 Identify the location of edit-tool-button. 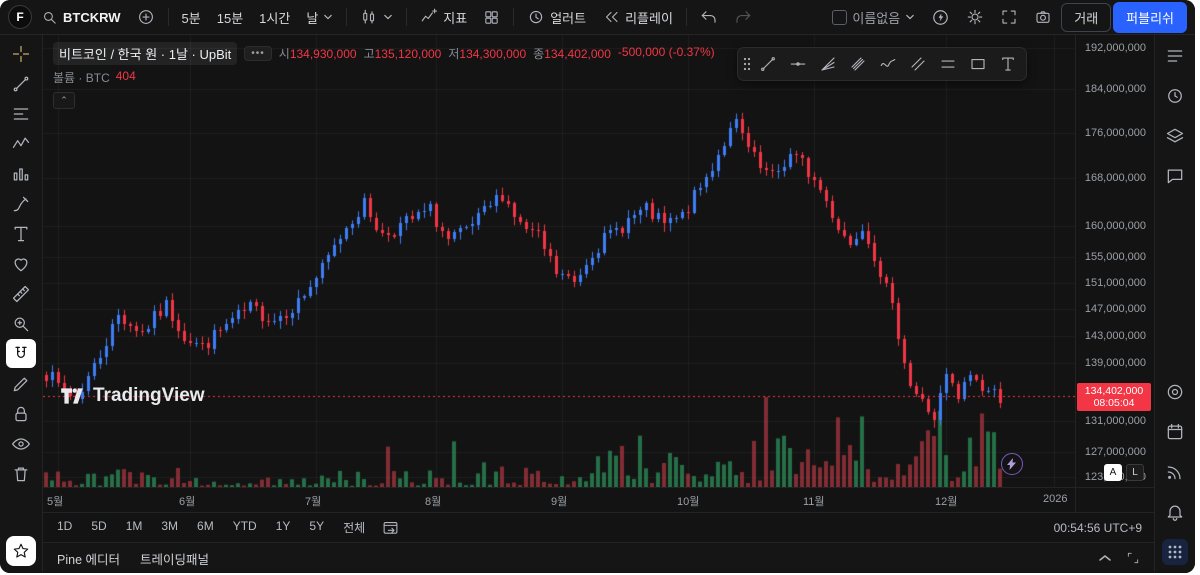
(21, 383).